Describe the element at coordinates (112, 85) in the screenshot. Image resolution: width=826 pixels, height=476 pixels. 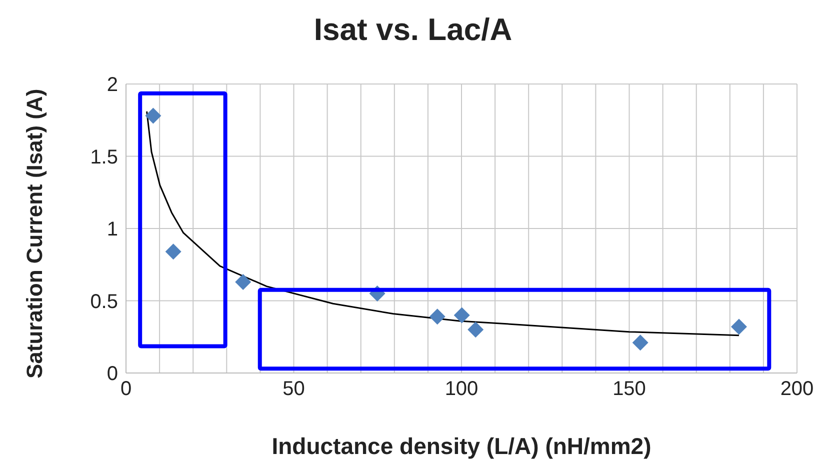
I see `y-tick-label: 2` at that location.